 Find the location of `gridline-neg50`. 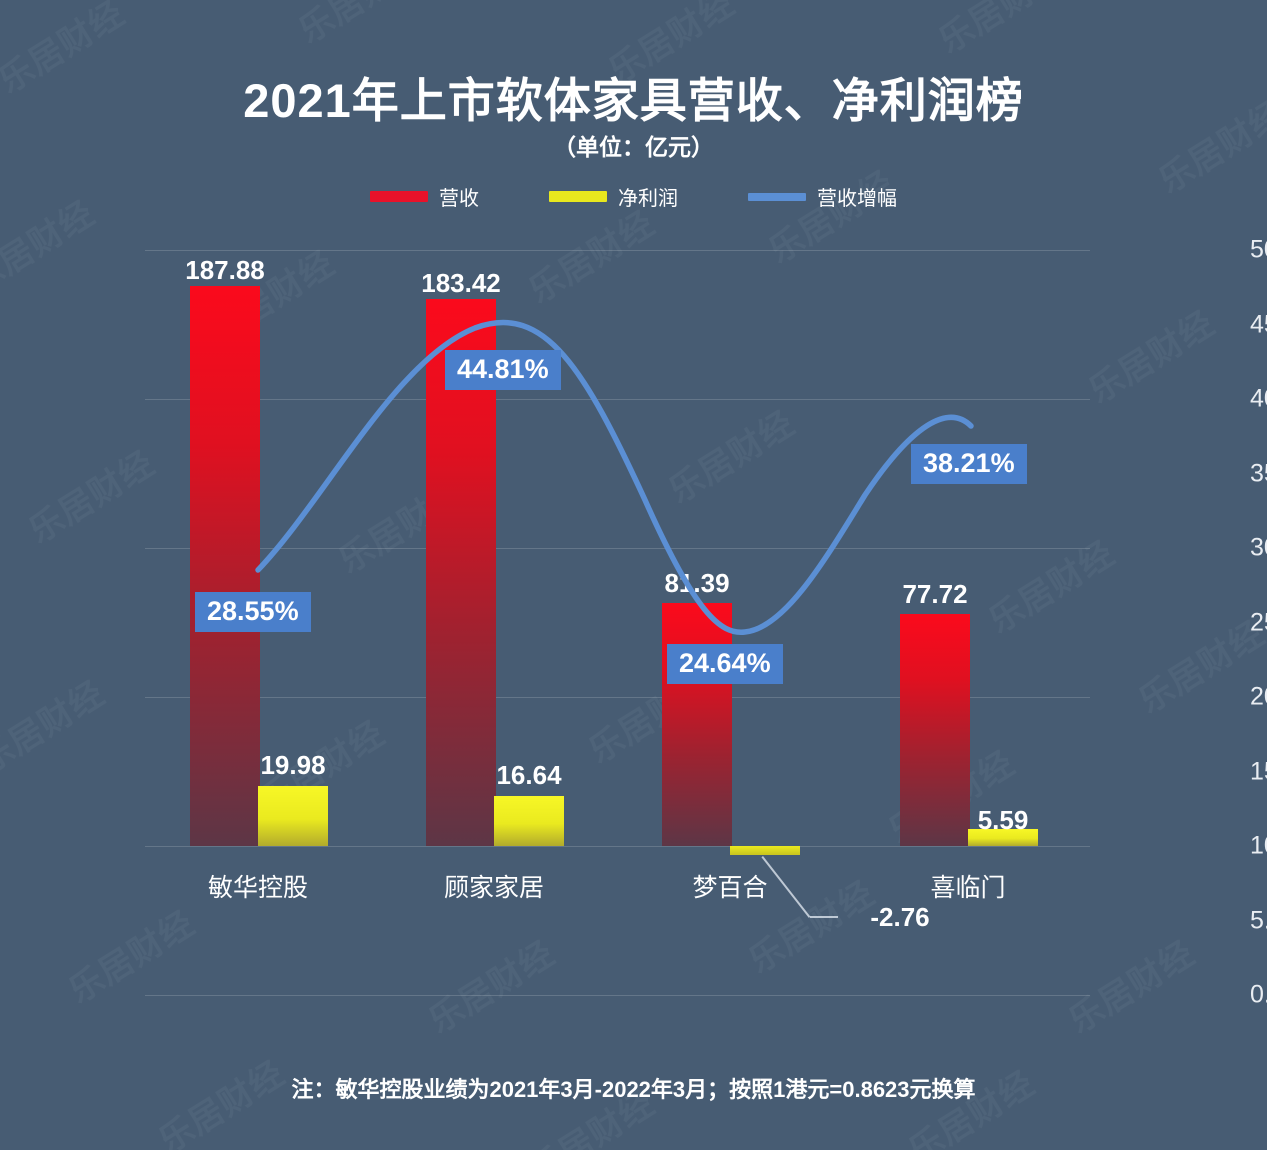

gridline-neg50 is located at coordinates (617, 995).